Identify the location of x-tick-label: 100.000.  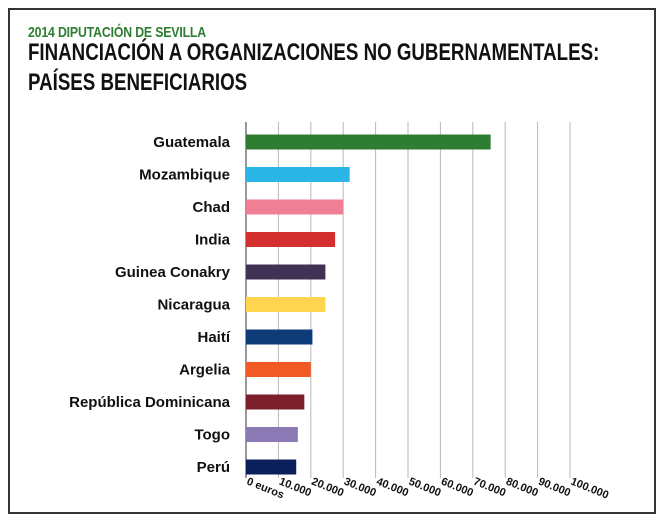
(589, 489).